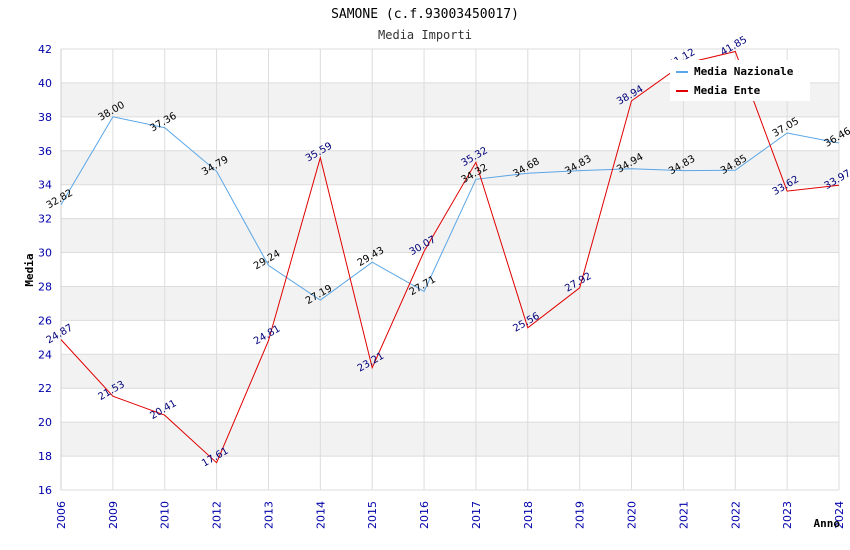  I want to click on x-tick-label: 2010, so click(165, 515).